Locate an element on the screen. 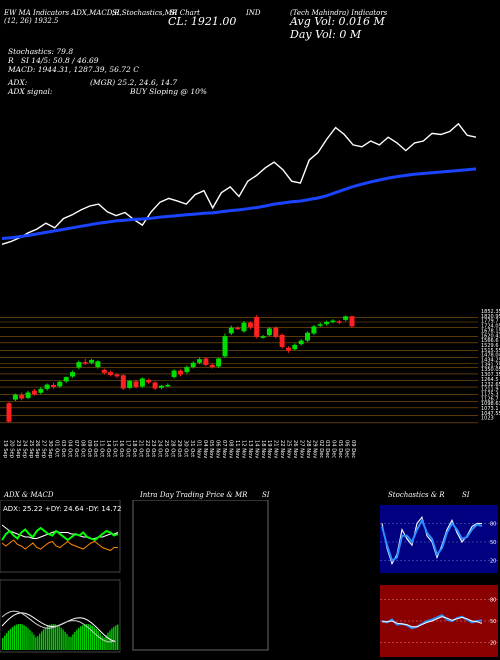 The image size is (500, 660). date-label: 03 Dec is located at coordinates (327, 449).